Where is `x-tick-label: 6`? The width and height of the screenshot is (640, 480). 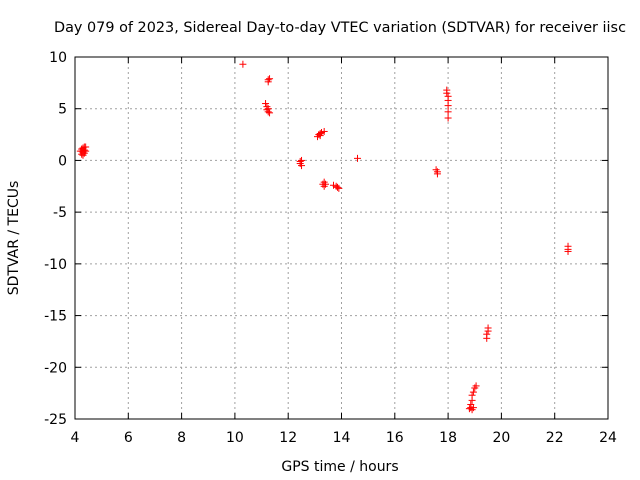 x-tick-label: 6 is located at coordinates (128, 438).